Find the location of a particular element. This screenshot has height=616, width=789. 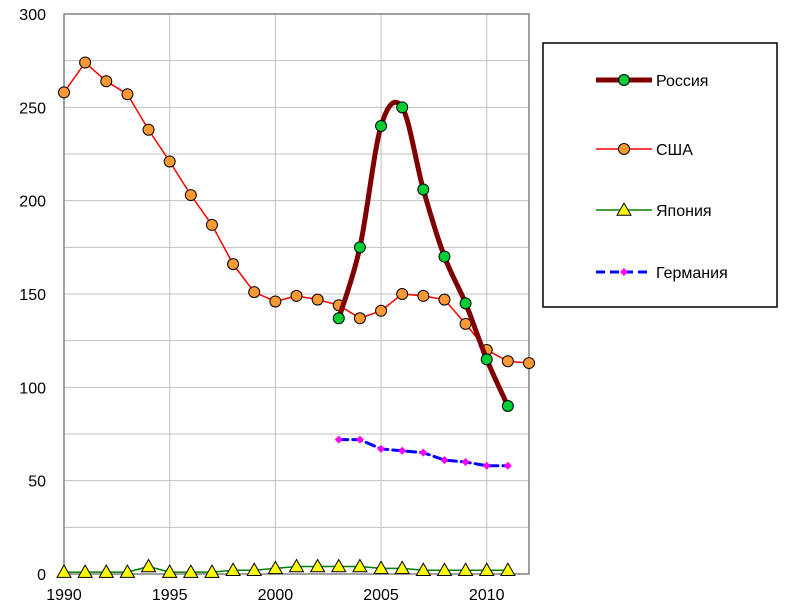

y-axis-ticks: 0 50 100 150 200 250 300 is located at coordinates (32, 295).